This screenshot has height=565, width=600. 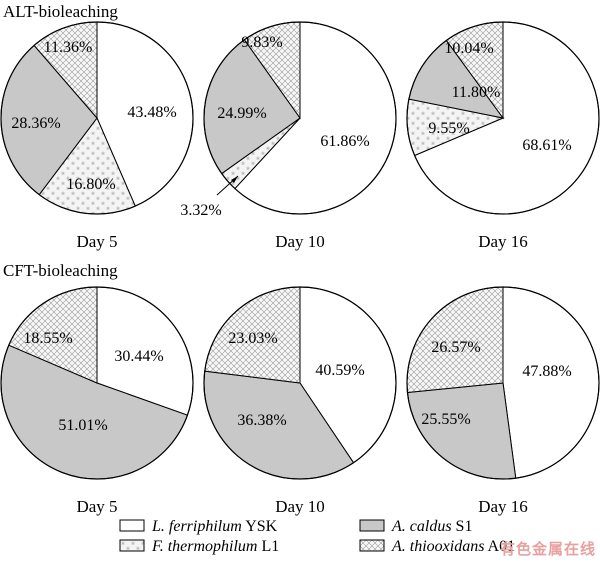 I want to click on slice-label: 61.86%, so click(x=344, y=141).